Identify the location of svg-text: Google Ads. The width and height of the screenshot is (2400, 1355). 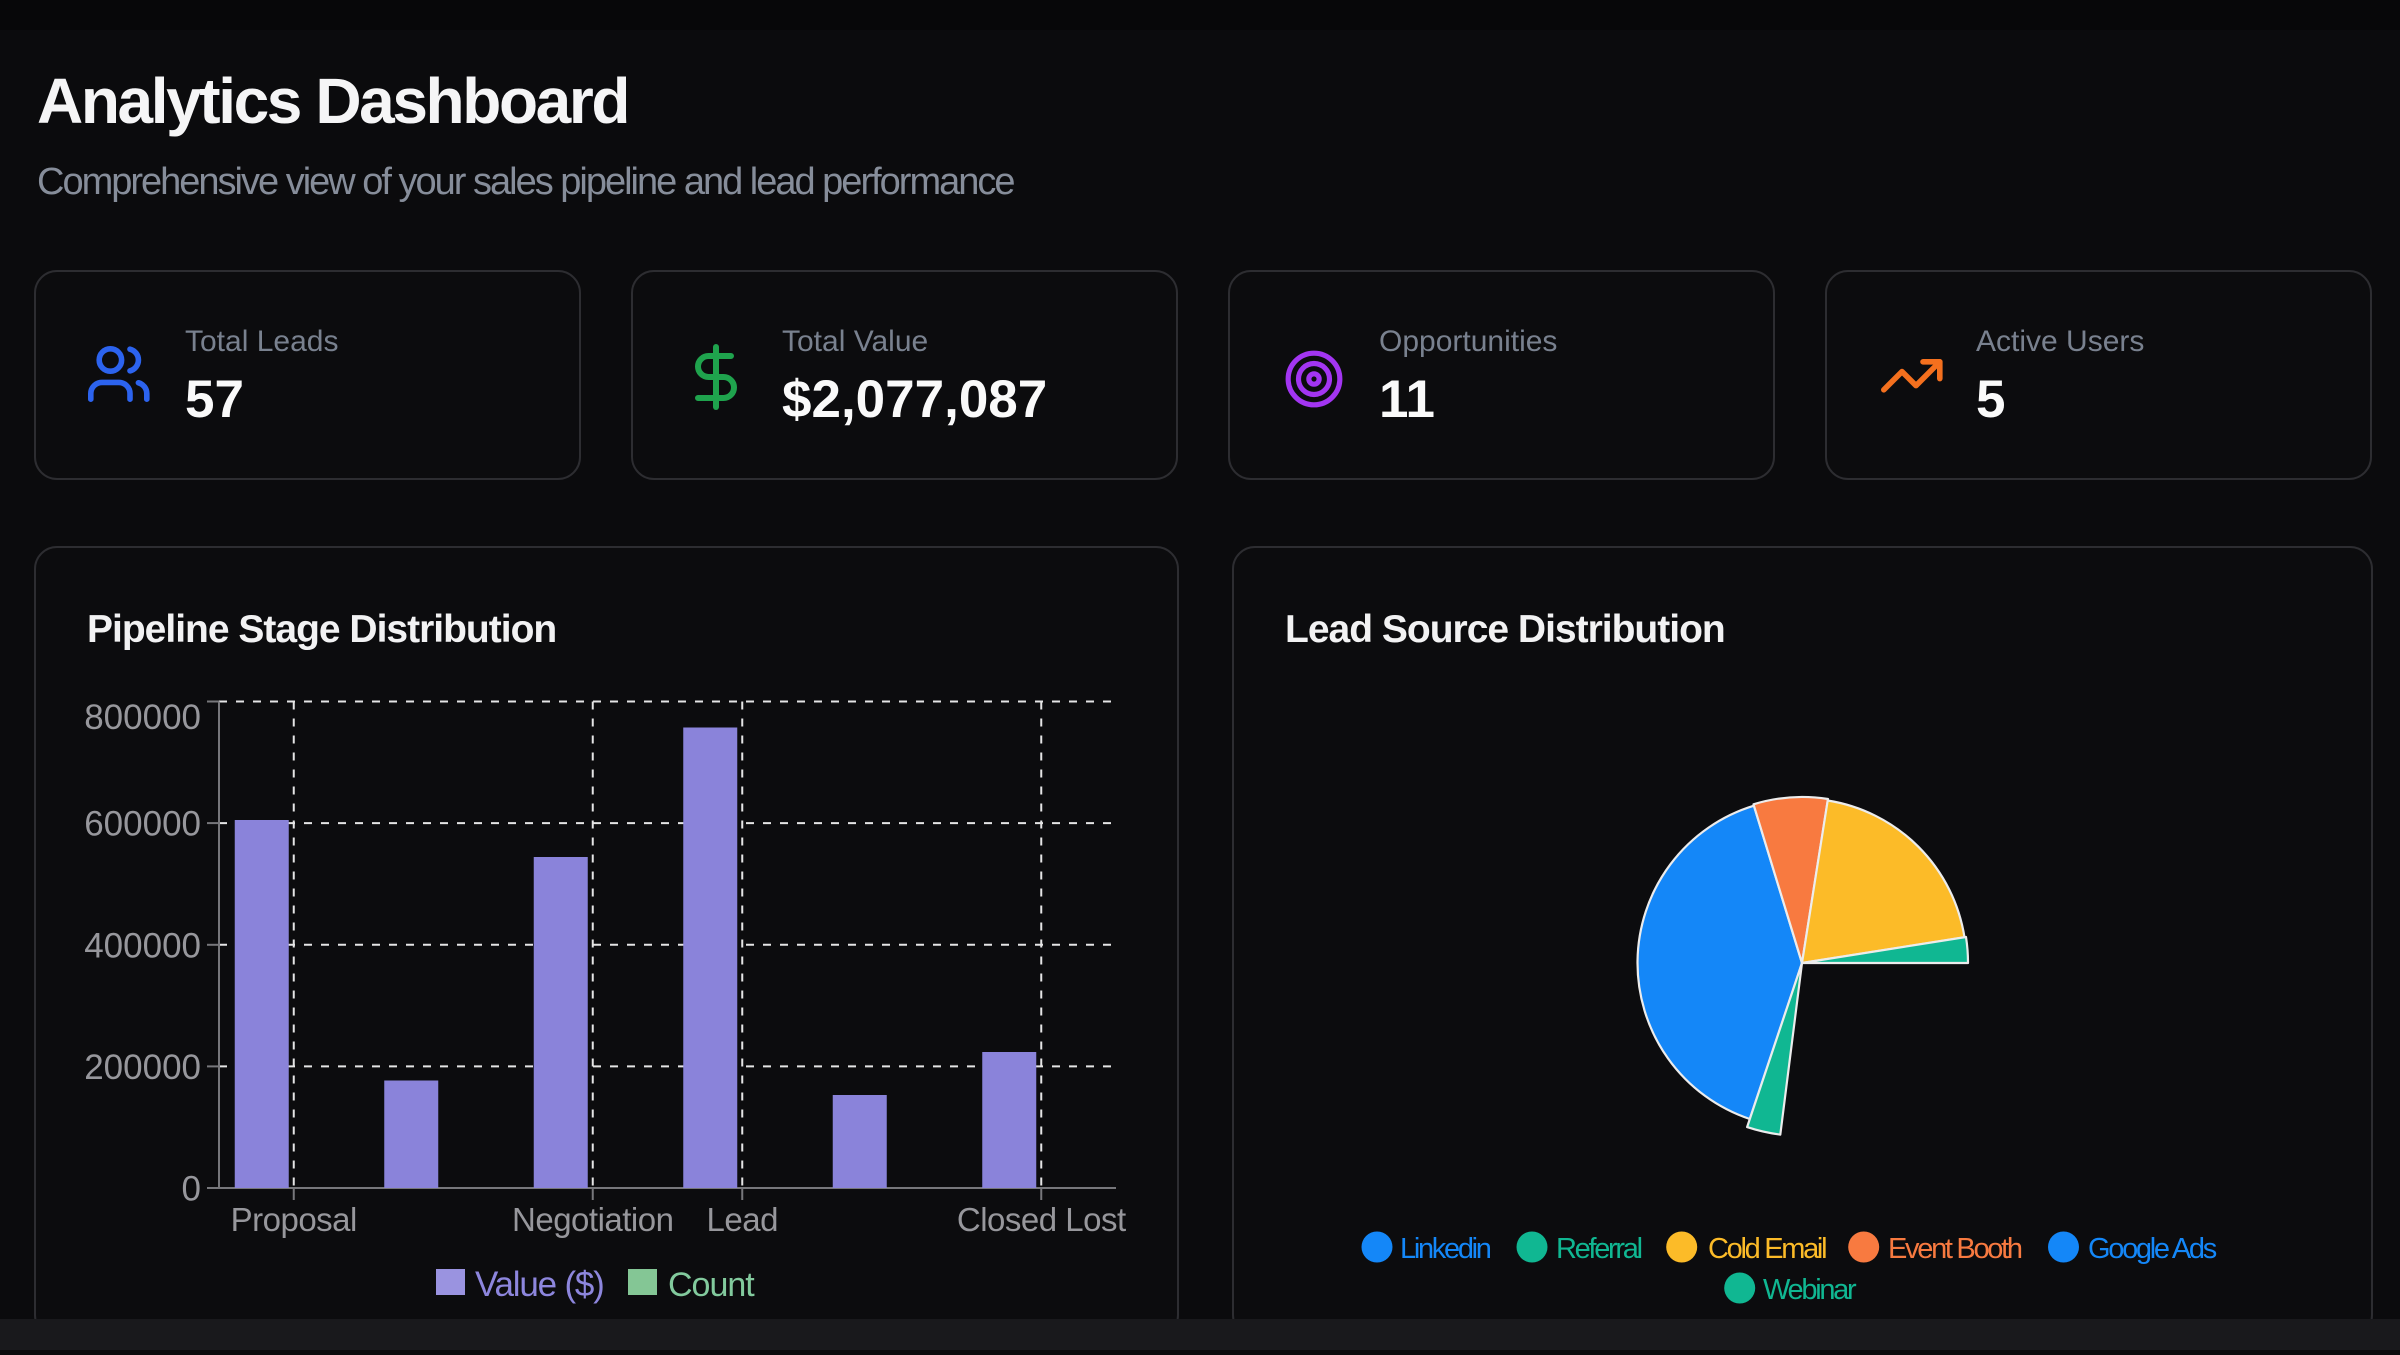
(2152, 1249).